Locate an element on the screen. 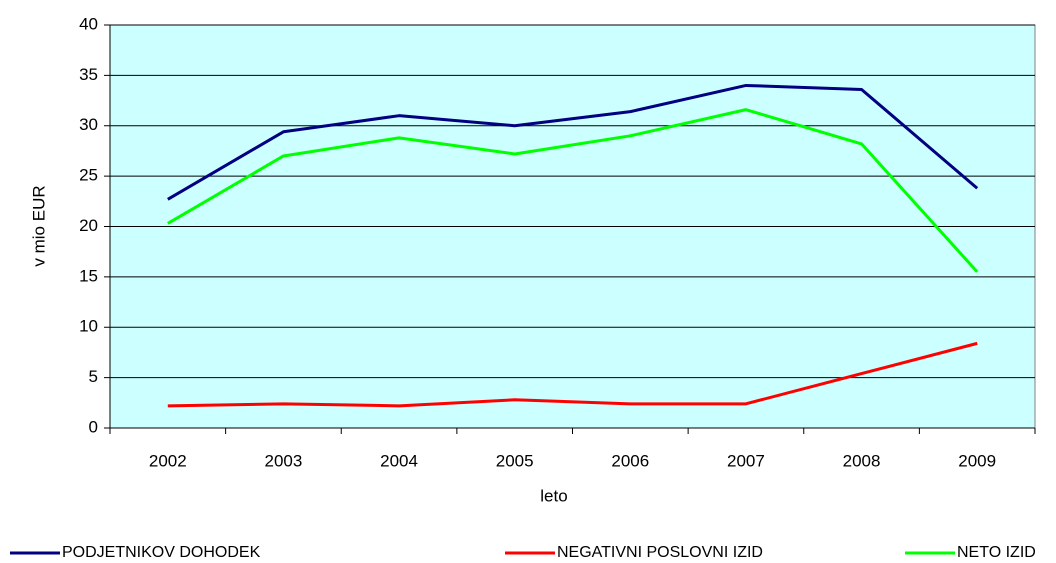  x-tick-label: 2009 is located at coordinates (977, 460).